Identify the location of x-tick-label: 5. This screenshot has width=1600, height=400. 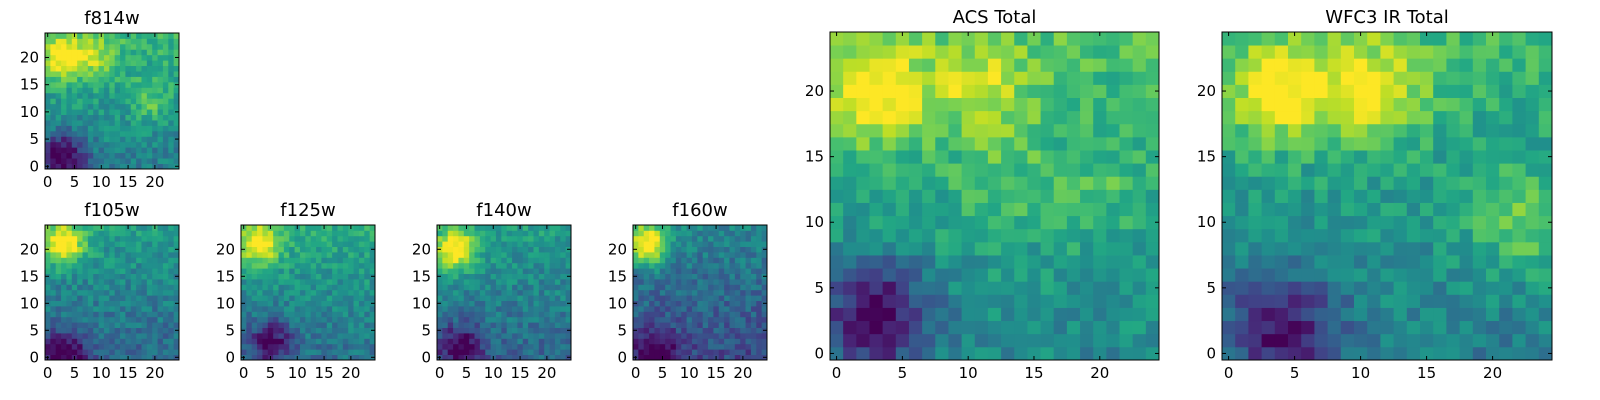
(75, 182).